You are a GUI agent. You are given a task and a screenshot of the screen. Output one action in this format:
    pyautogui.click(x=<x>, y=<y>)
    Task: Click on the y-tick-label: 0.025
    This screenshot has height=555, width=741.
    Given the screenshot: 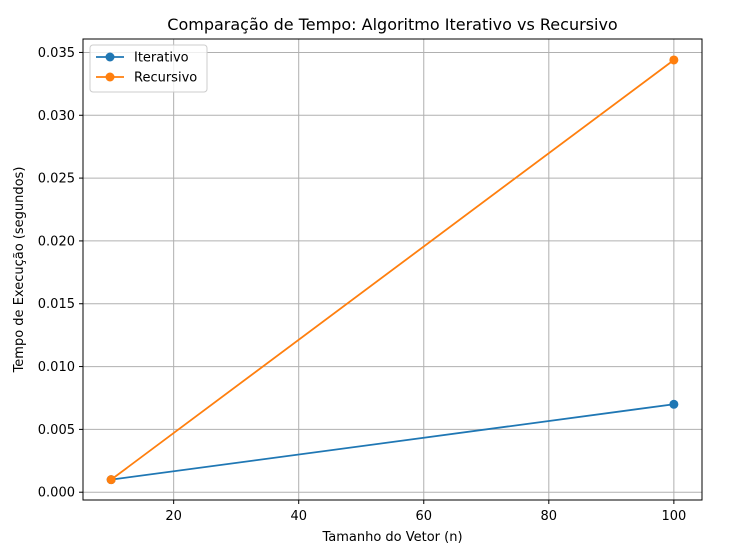 What is the action you would take?
    pyautogui.click(x=56, y=179)
    